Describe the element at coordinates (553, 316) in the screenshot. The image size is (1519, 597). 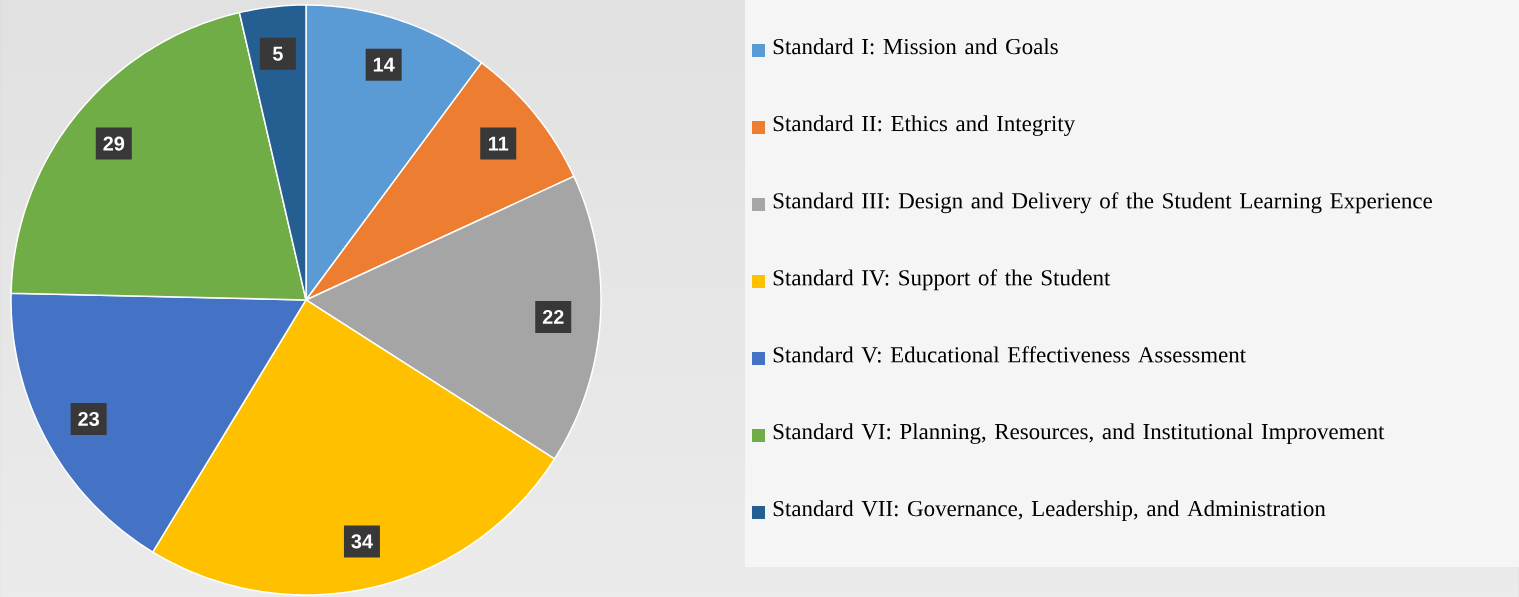
I see `data-label: 22` at that location.